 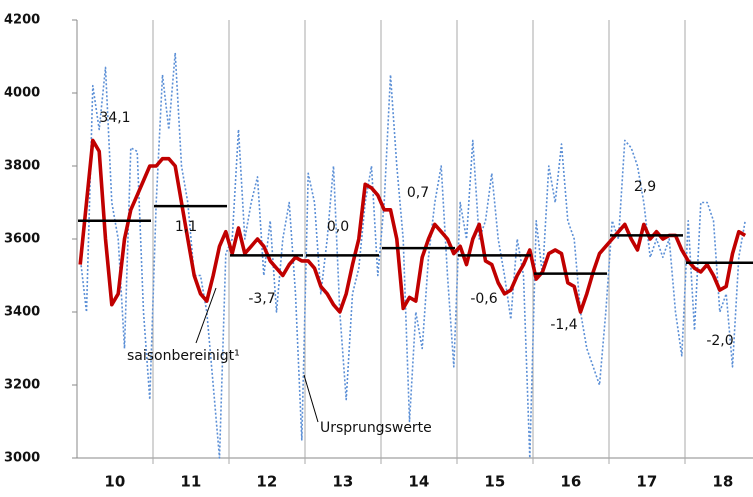 What do you see at coordinates (266, 482) in the screenshot?
I see `x-tick-label: 12` at bounding box center [266, 482].